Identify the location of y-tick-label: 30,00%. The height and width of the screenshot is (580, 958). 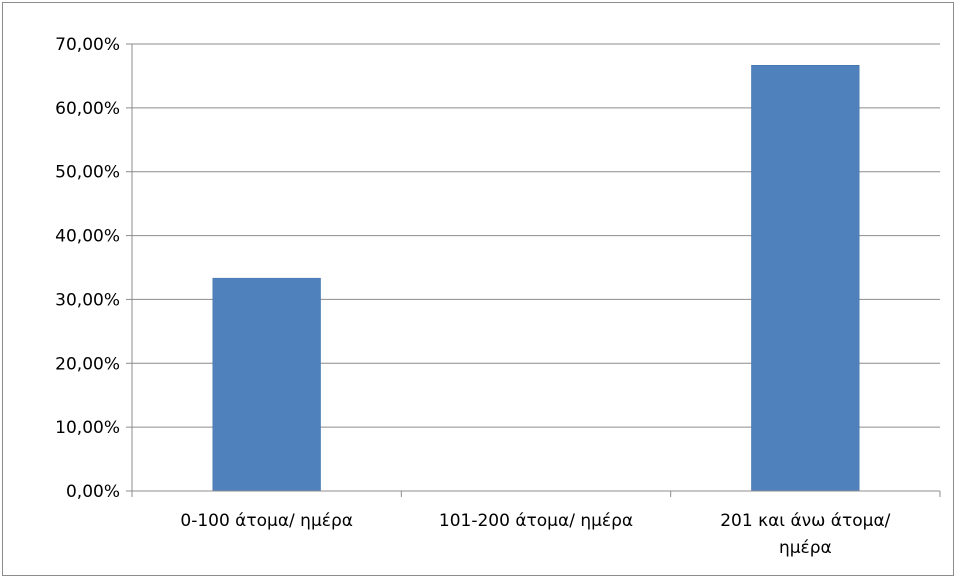
(87, 300).